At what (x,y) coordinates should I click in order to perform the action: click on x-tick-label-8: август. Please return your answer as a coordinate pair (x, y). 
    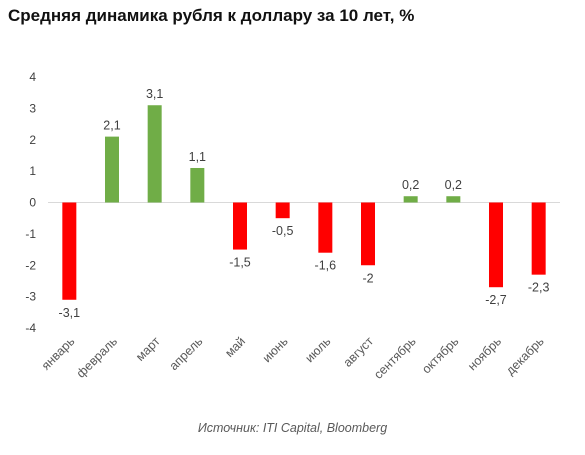
    Looking at the image, I should click on (359, 352).